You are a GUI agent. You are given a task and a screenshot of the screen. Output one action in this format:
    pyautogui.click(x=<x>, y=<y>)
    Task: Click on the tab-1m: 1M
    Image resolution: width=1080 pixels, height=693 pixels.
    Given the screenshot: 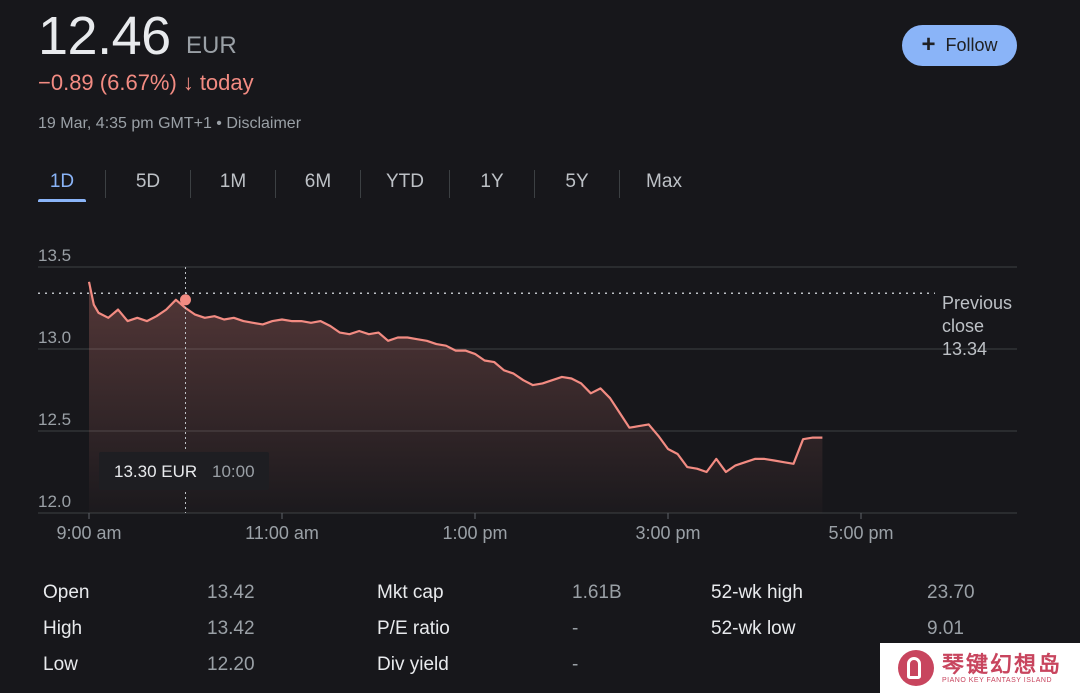 What is the action you would take?
    pyautogui.click(x=233, y=181)
    